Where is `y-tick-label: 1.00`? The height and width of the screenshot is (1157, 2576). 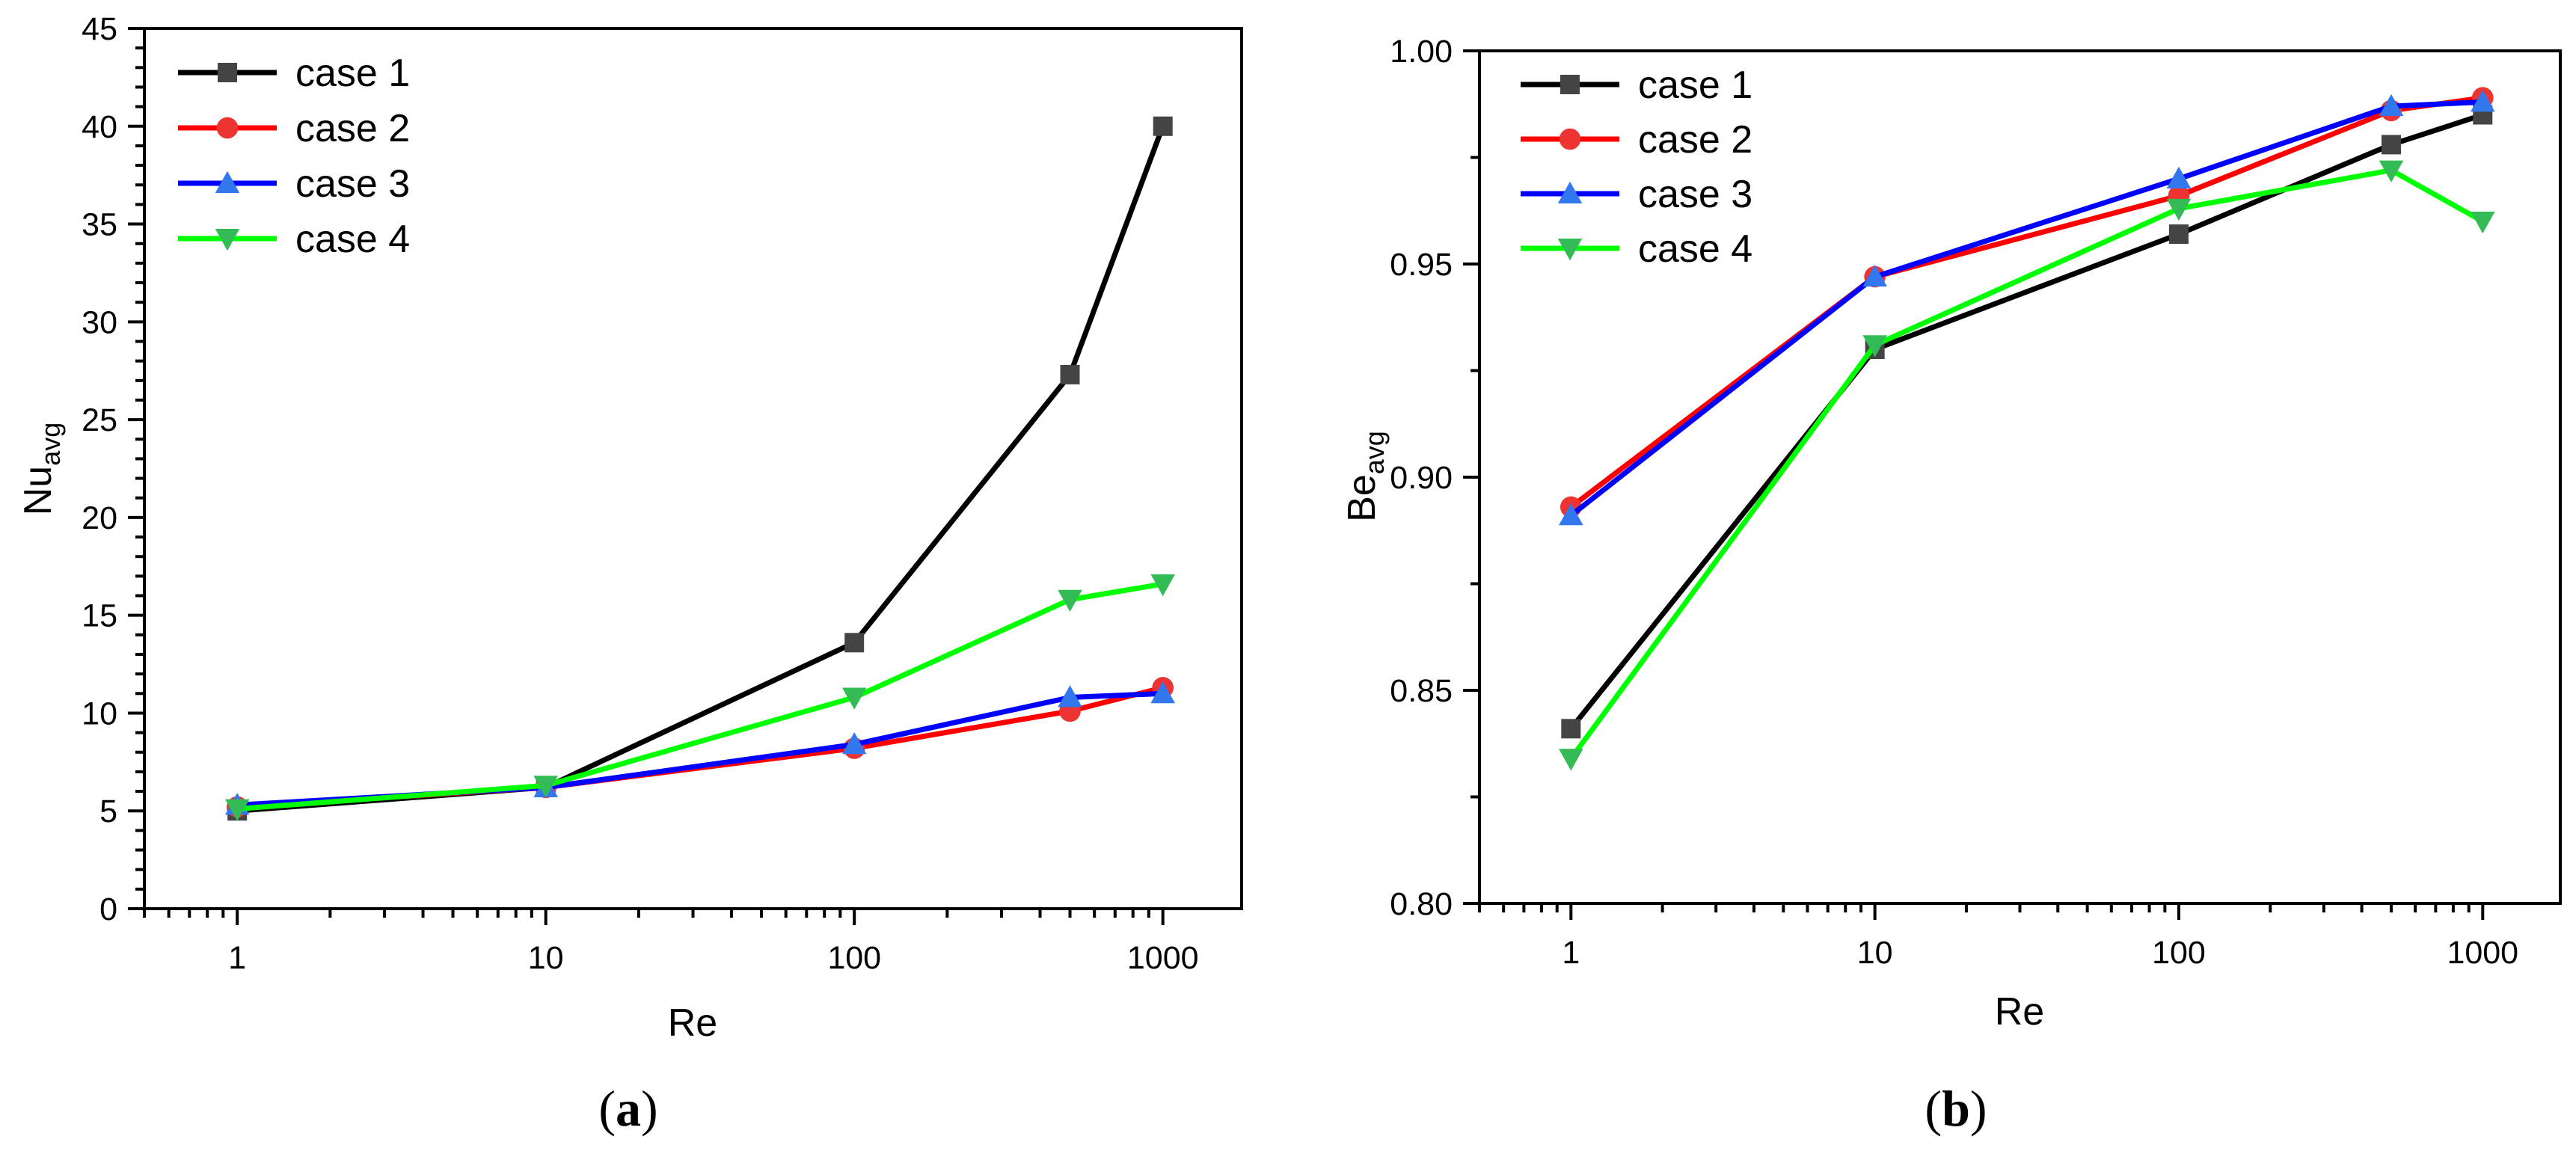
y-tick-label: 1.00 is located at coordinates (1421, 52).